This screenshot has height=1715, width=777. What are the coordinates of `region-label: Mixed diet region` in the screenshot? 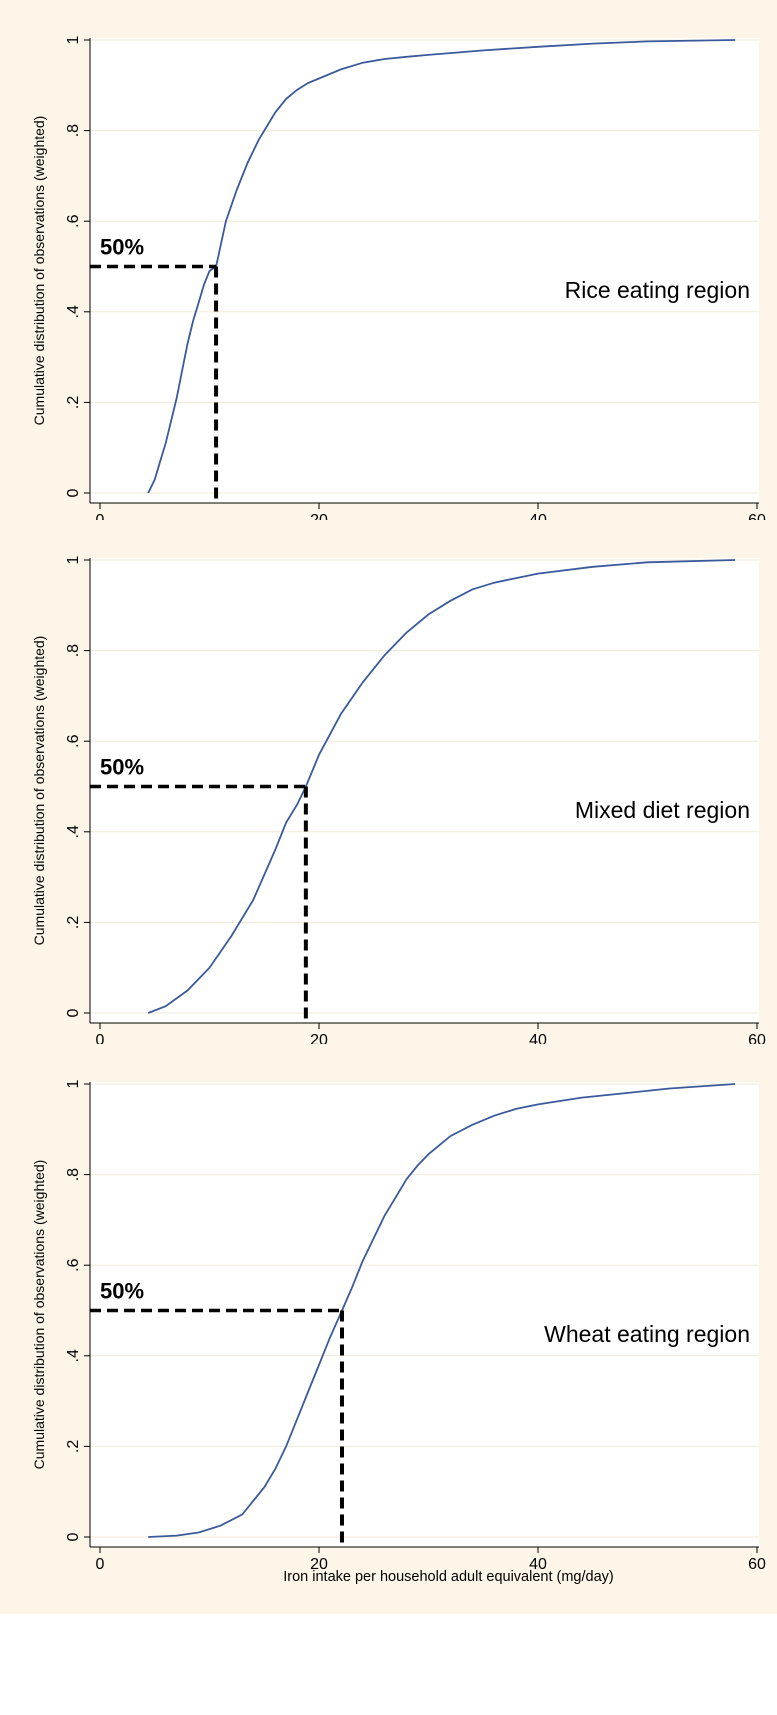 It's located at (662, 810).